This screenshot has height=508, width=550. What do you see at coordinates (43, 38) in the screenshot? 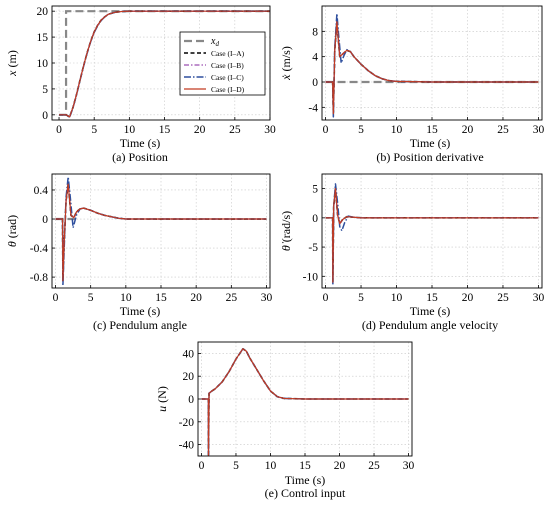
I see `y-tick-label: 15` at bounding box center [43, 38].